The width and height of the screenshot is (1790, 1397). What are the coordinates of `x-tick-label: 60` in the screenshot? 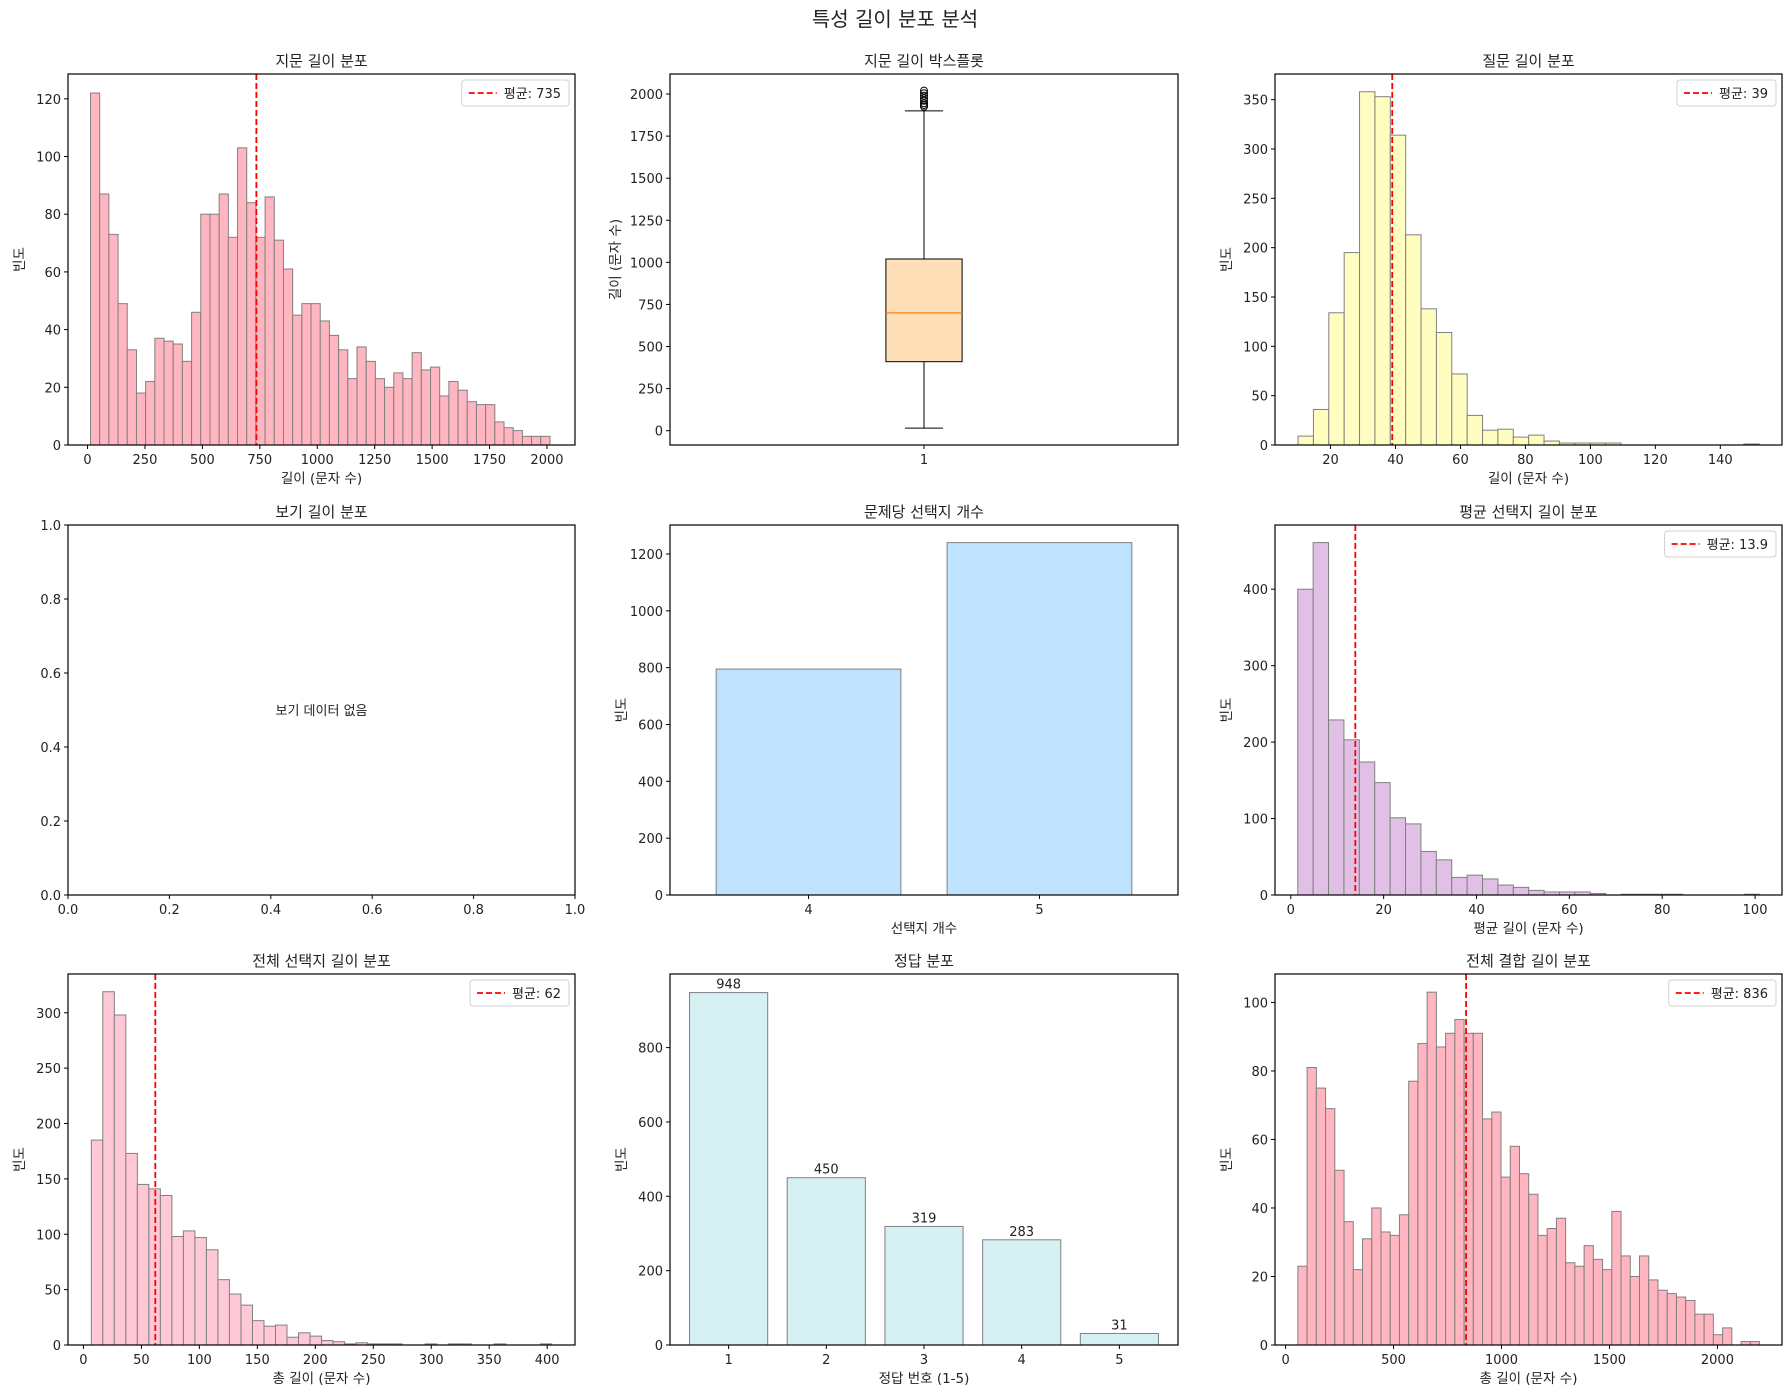 It's located at (1460, 460).